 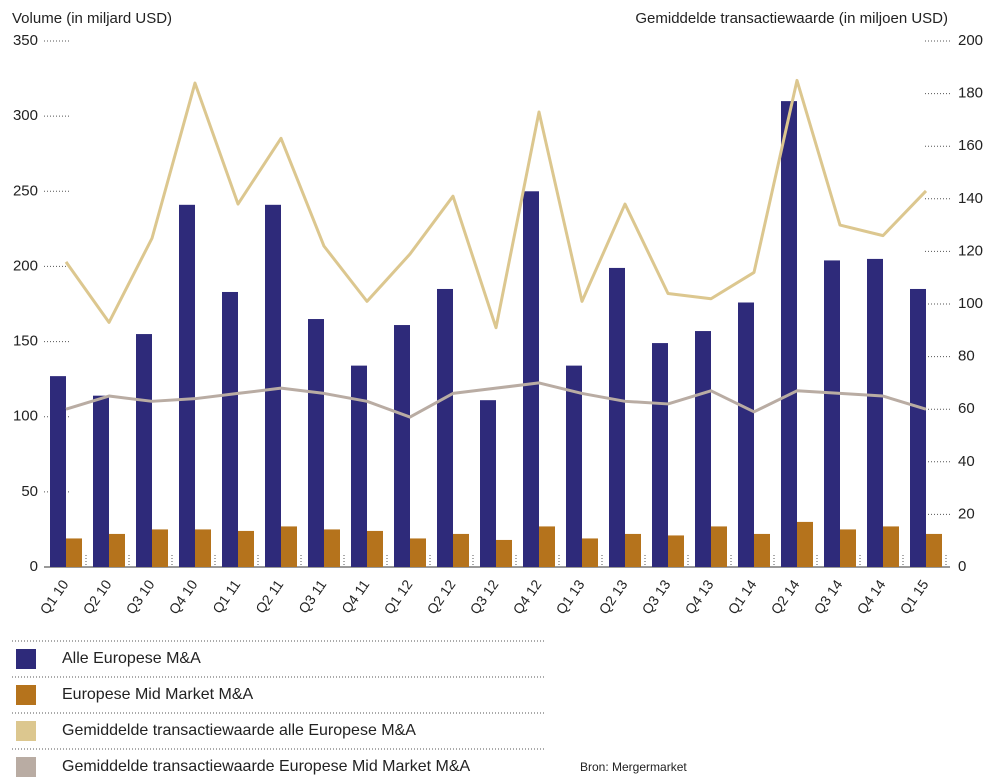 I want to click on y2-tick-label: 0, so click(x=962, y=566).